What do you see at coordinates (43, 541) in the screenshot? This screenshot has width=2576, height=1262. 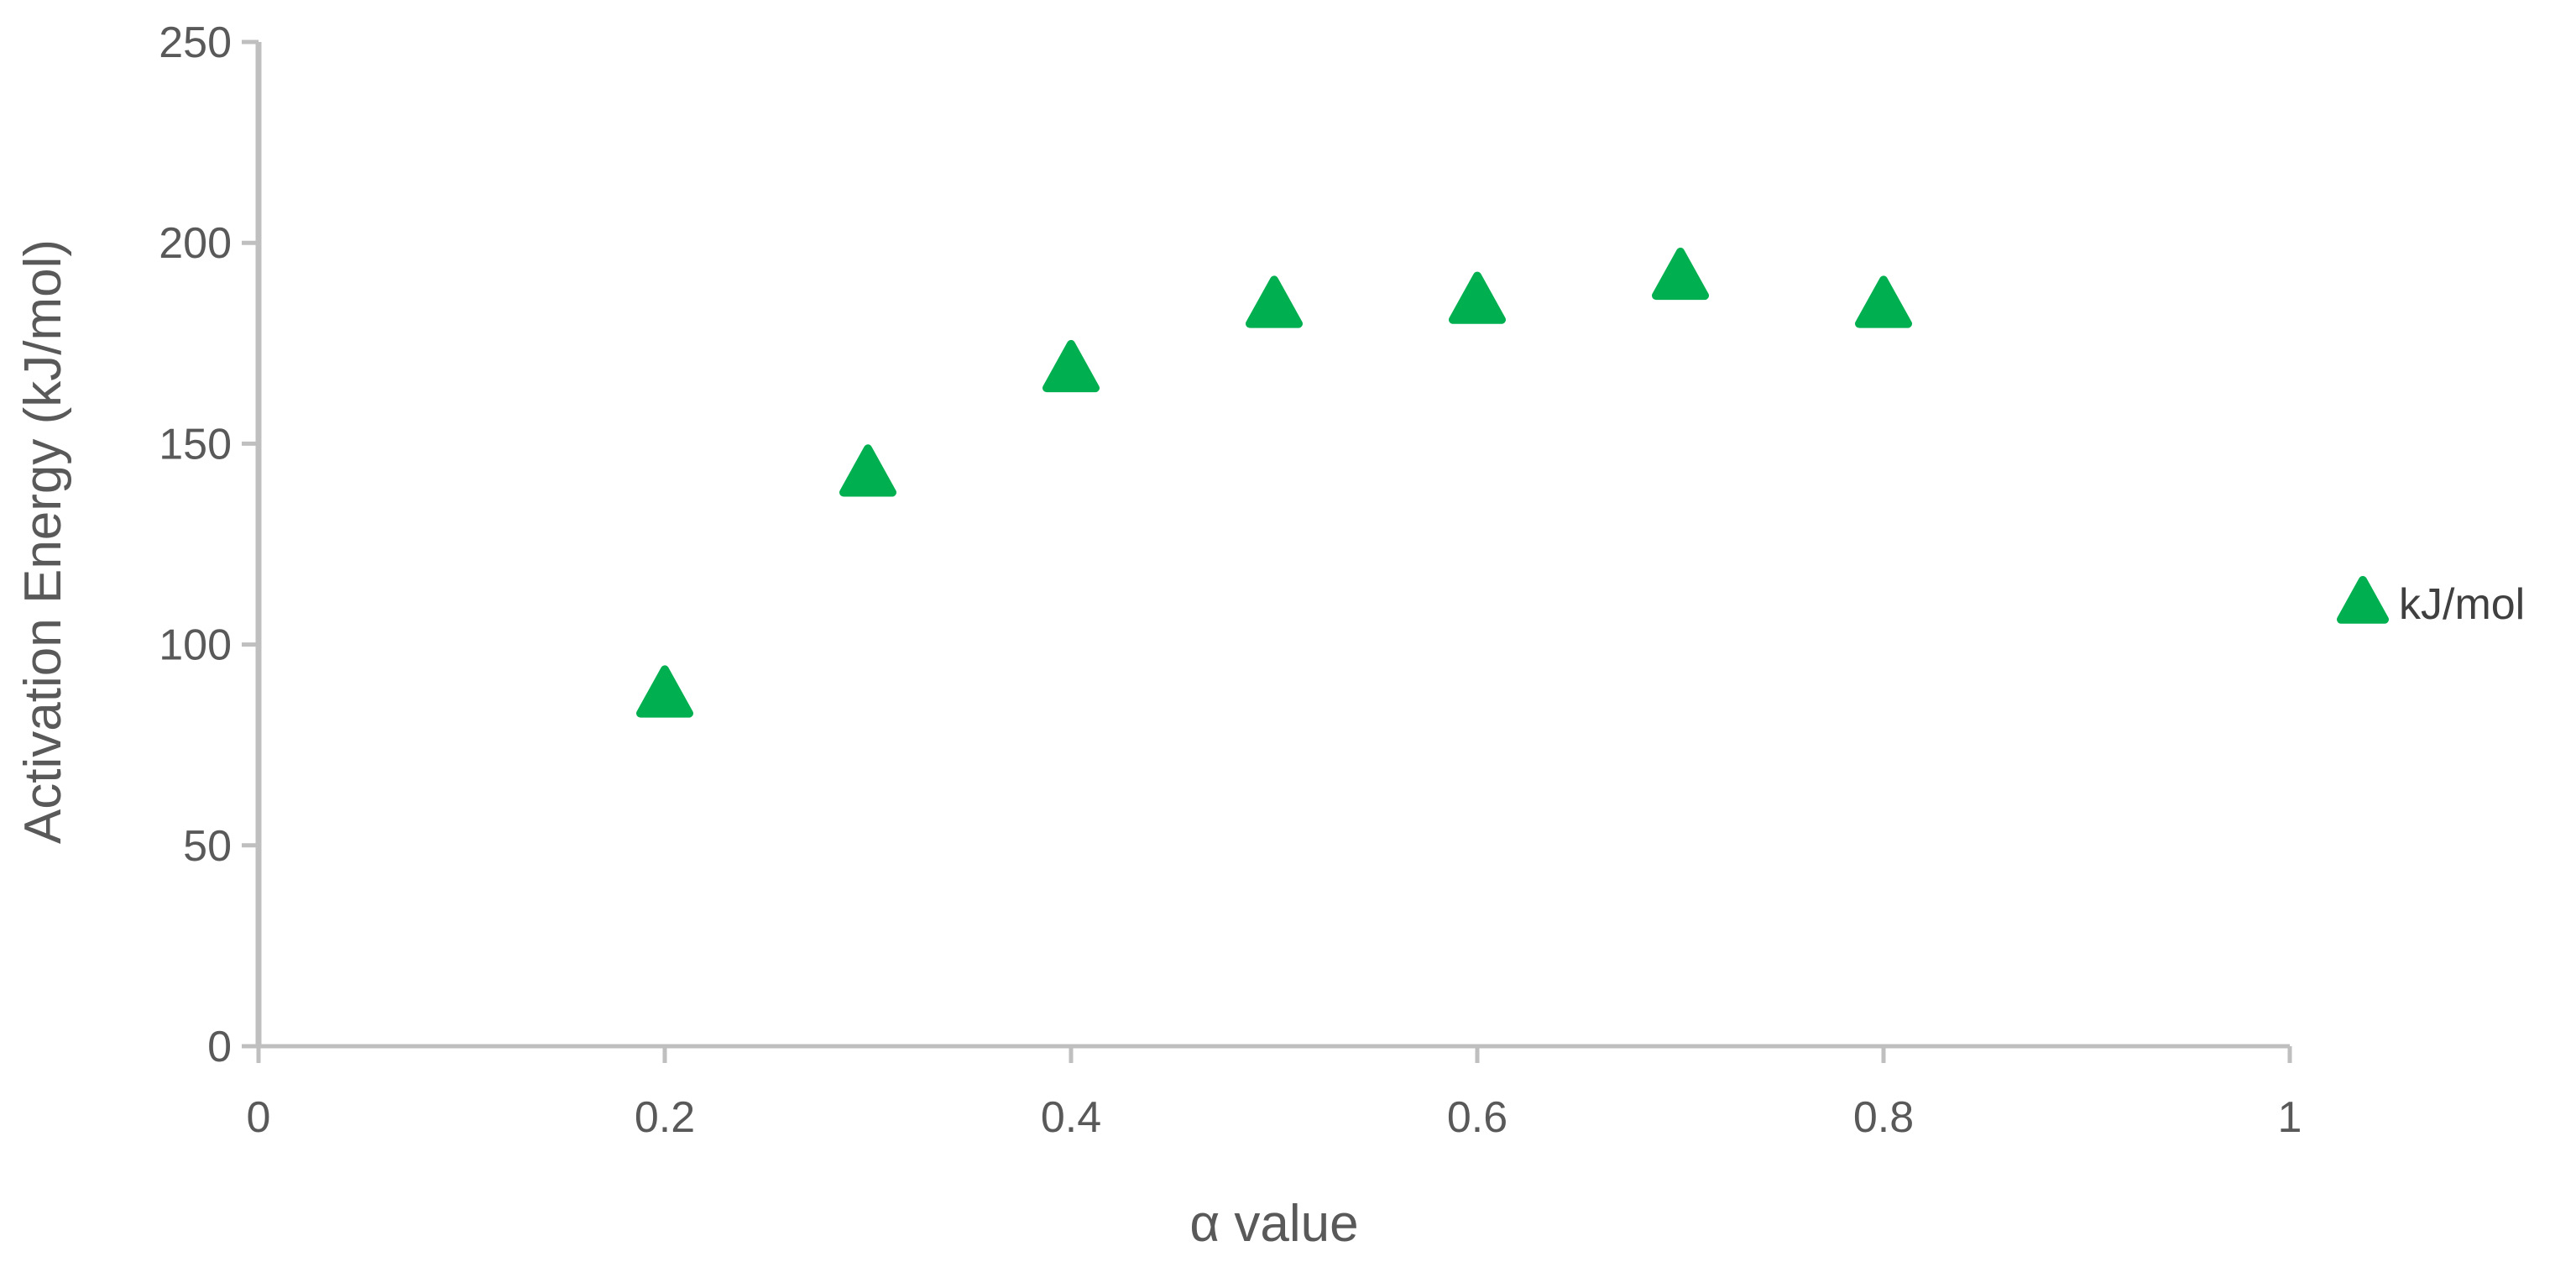 I see `y-axis-title: Activation Energy (kJ/mol)` at bounding box center [43, 541].